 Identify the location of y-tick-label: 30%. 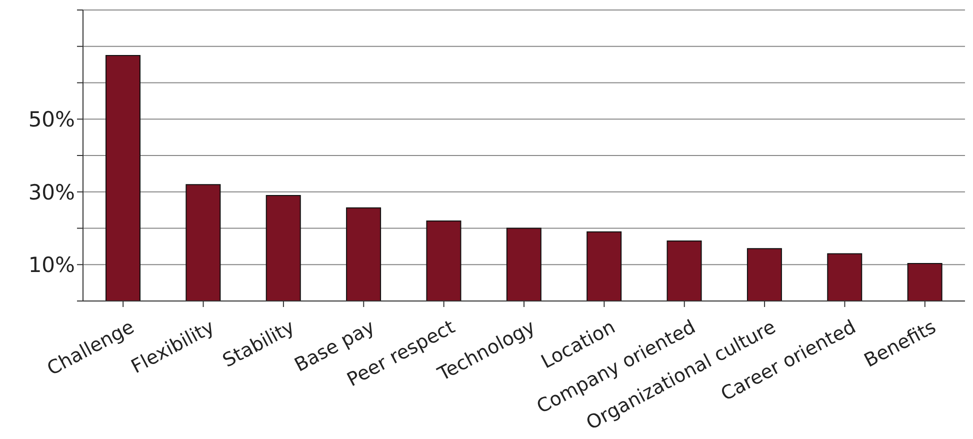
(51, 192).